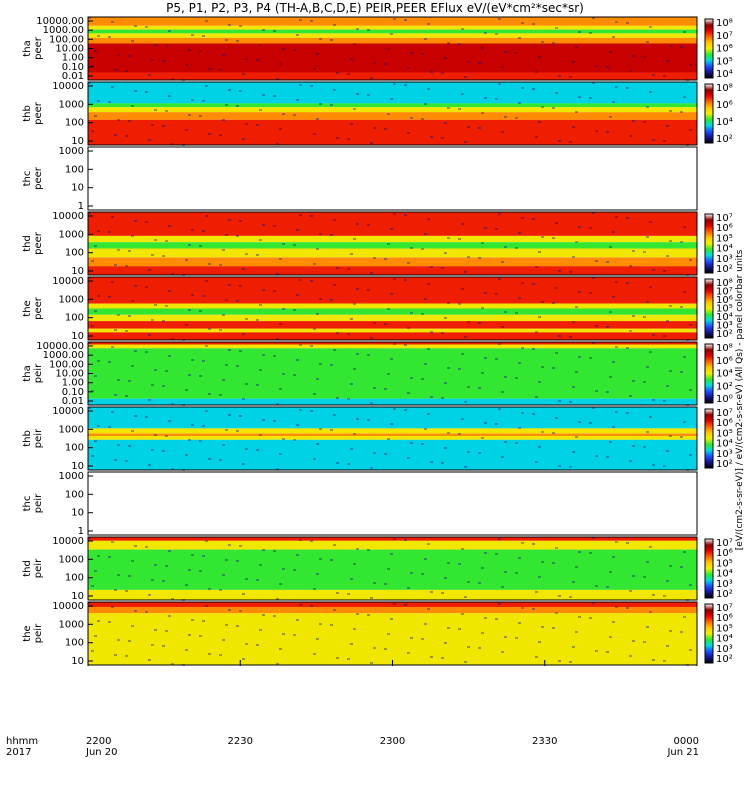  What do you see at coordinates (544, 741) in the screenshot?
I see `x-tick-time: 2330` at bounding box center [544, 741].